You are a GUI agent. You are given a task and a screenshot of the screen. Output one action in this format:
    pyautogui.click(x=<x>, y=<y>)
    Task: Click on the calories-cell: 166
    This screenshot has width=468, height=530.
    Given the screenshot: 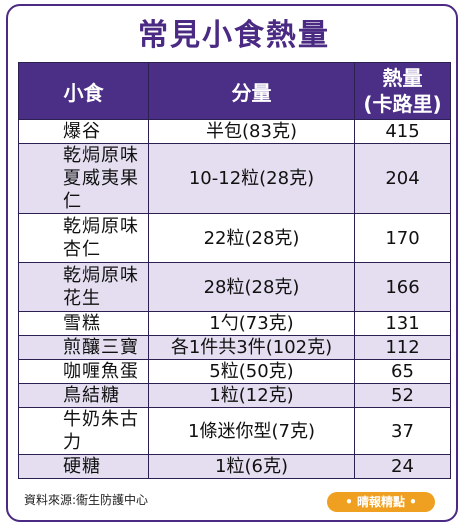 What is the action you would take?
    pyautogui.click(x=402, y=287)
    